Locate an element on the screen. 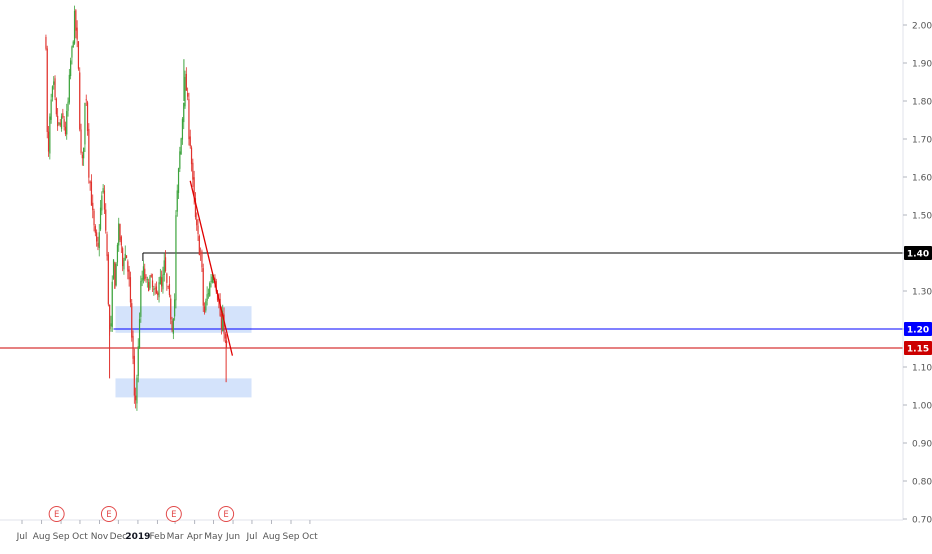 The width and height of the screenshot is (932, 554). price-axis-label: 1.80 is located at coordinates (922, 103).